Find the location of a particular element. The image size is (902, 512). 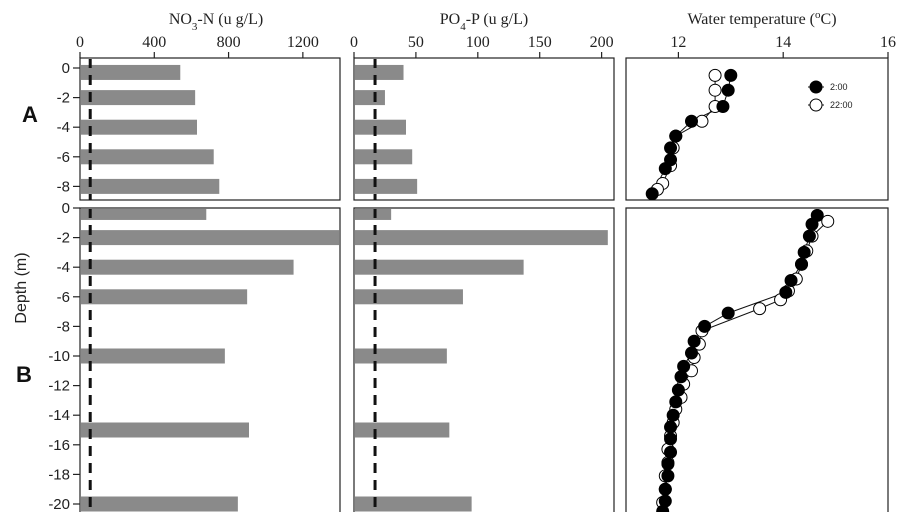

no3-B-ytick-label-7: -14 is located at coordinates (59, 415).